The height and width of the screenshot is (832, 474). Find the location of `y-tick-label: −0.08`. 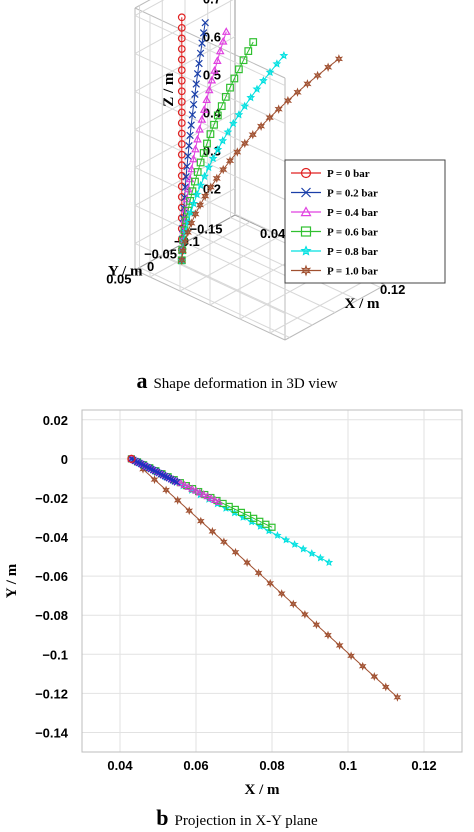

y-tick-label: −0.08 is located at coordinates (51, 615).